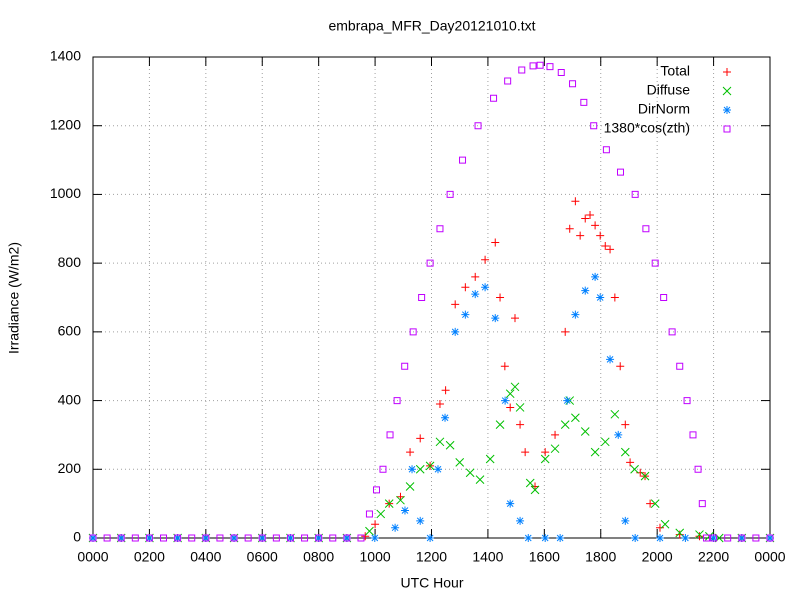 This screenshot has width=800, height=600. Describe the element at coordinates (431, 583) in the screenshot. I see `x-axis-label: UTC Hour` at that location.